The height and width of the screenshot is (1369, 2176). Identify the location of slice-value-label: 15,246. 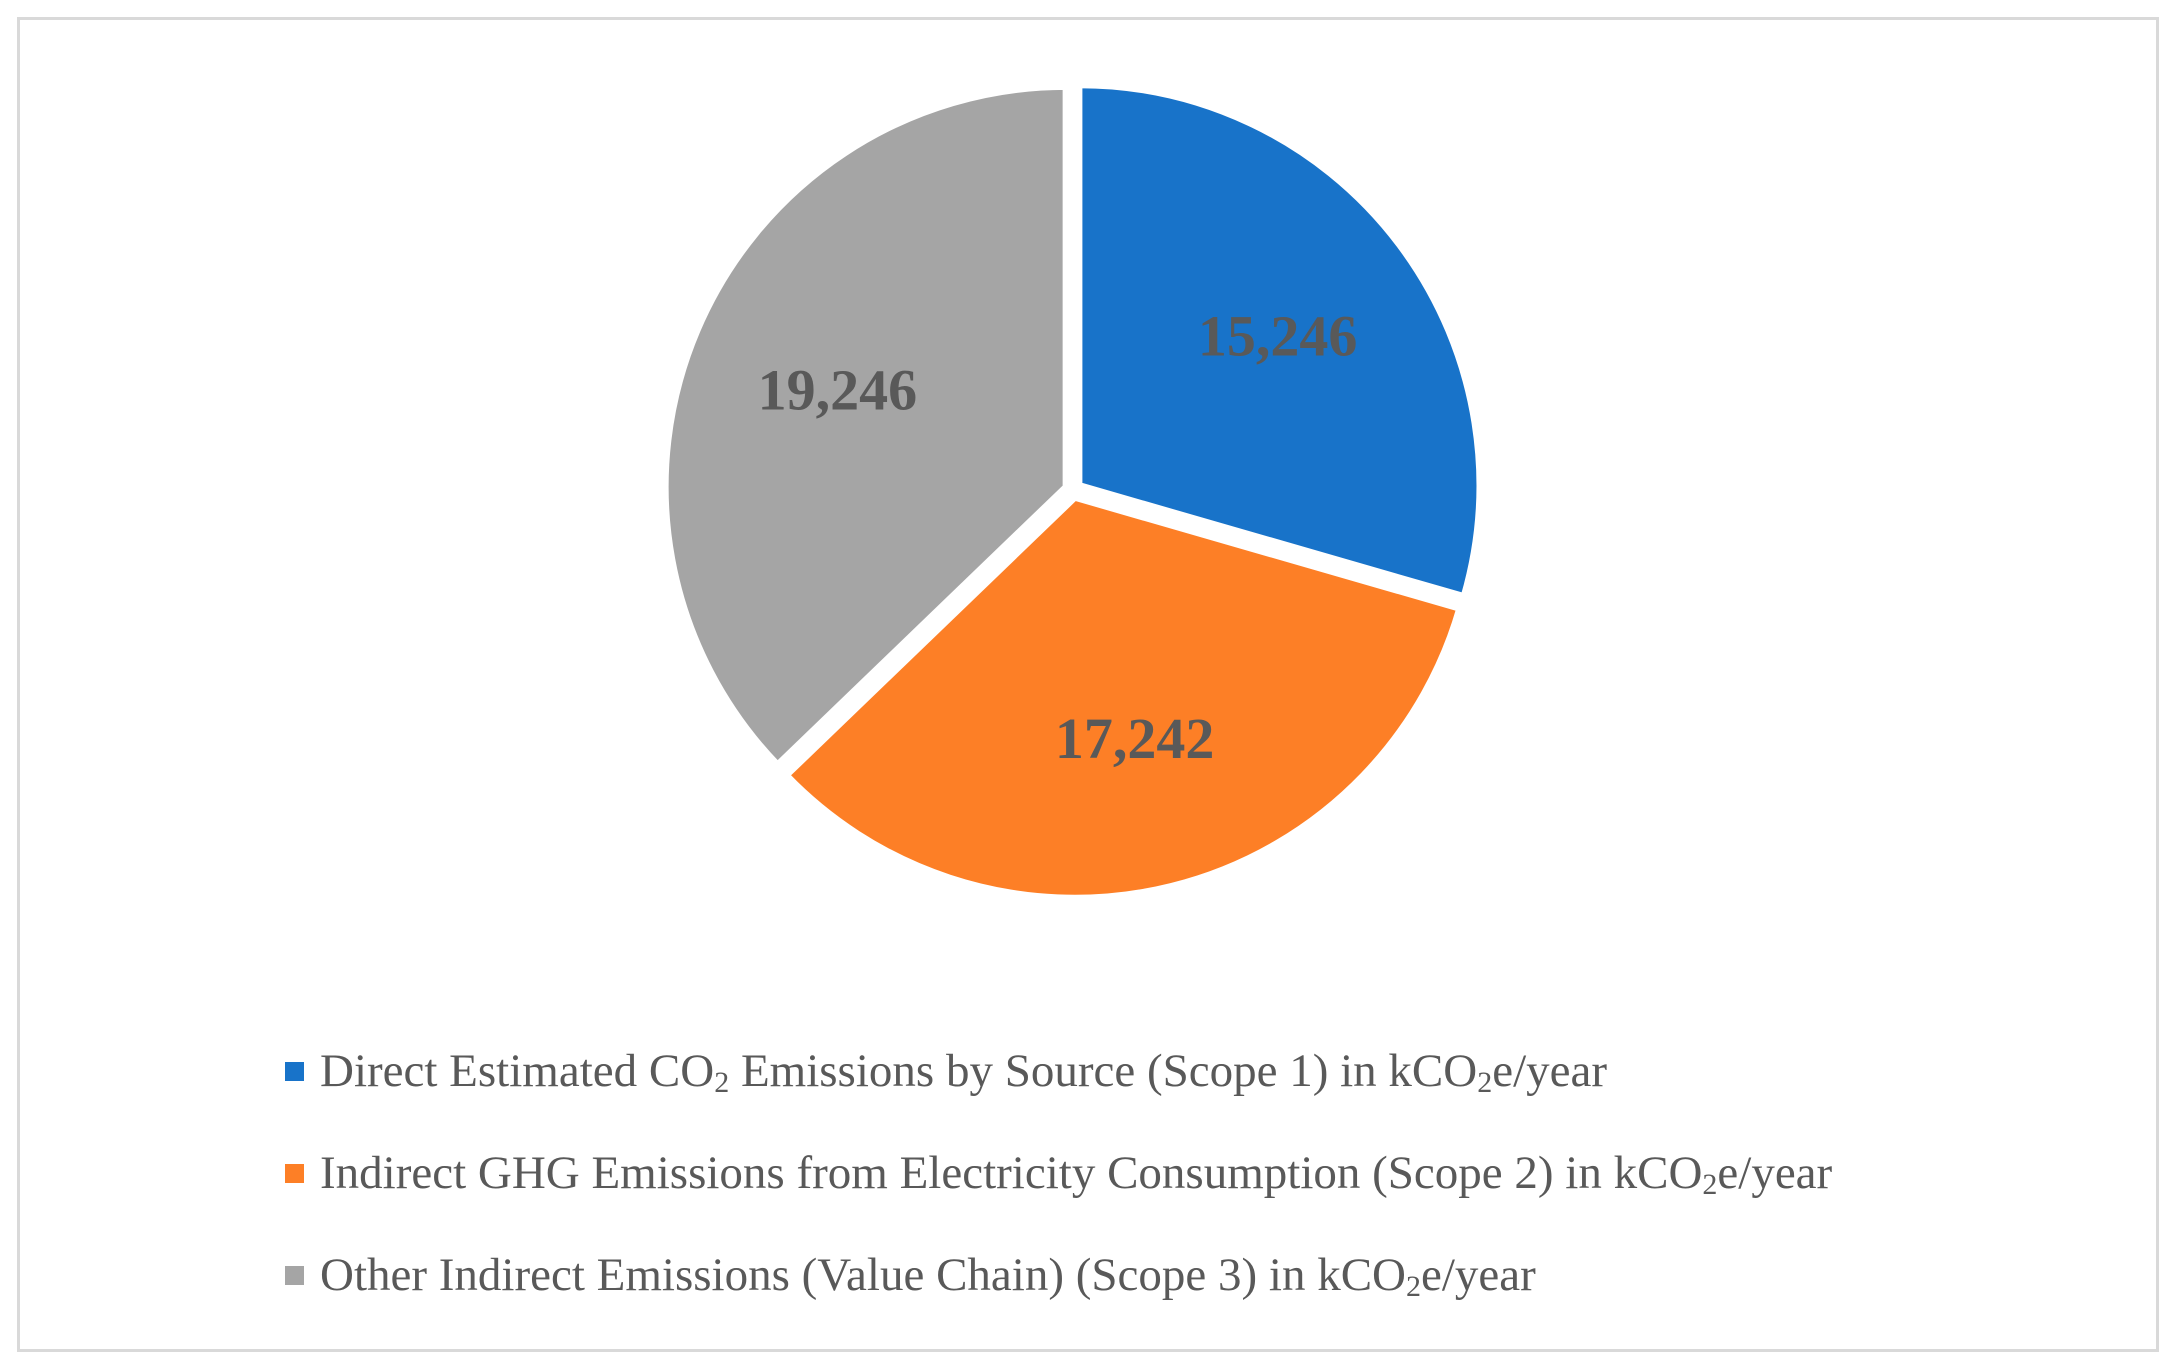
(1278, 336).